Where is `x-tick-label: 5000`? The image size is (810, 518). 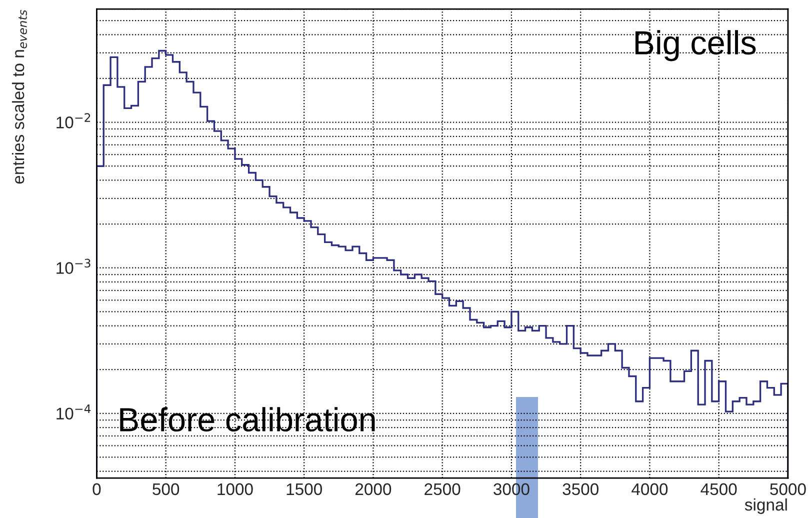
x-tick-label: 5000 is located at coordinates (788, 489).